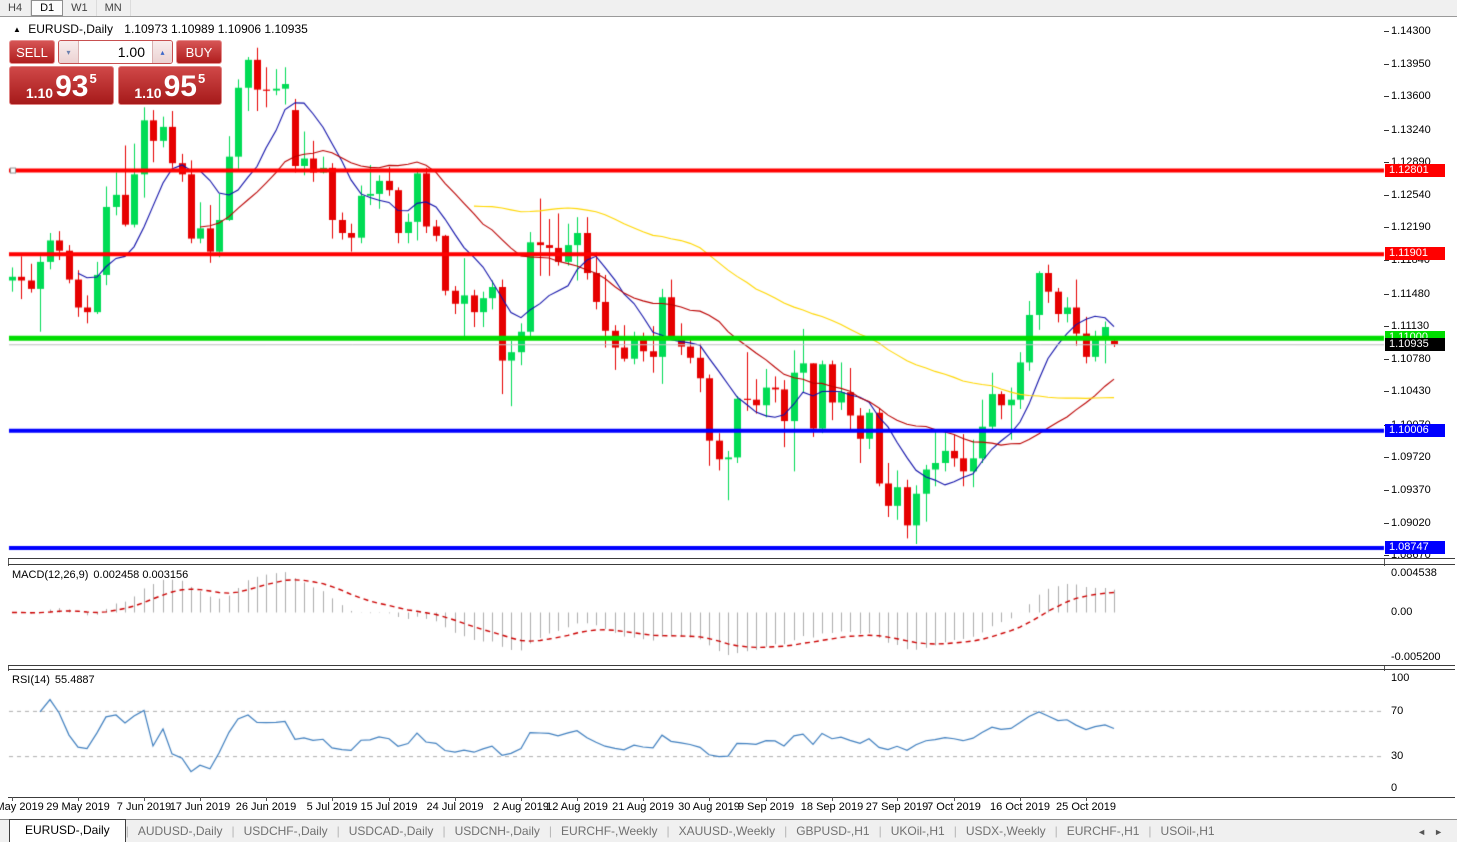 This screenshot has height=842, width=1457. What do you see at coordinates (80, 8) in the screenshot?
I see `timeframe-button-w1: W1` at bounding box center [80, 8].